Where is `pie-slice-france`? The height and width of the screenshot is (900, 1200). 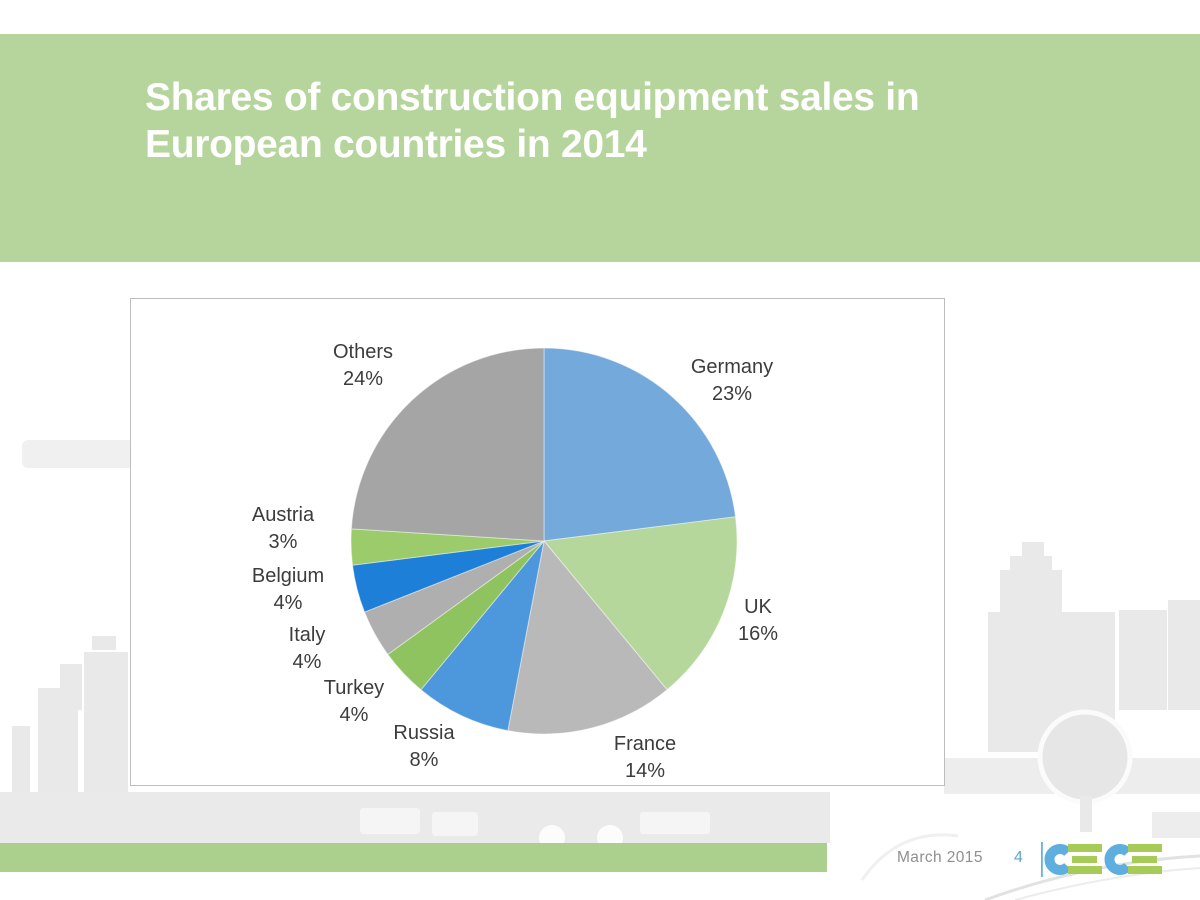 pie-slice-france is located at coordinates (587, 637).